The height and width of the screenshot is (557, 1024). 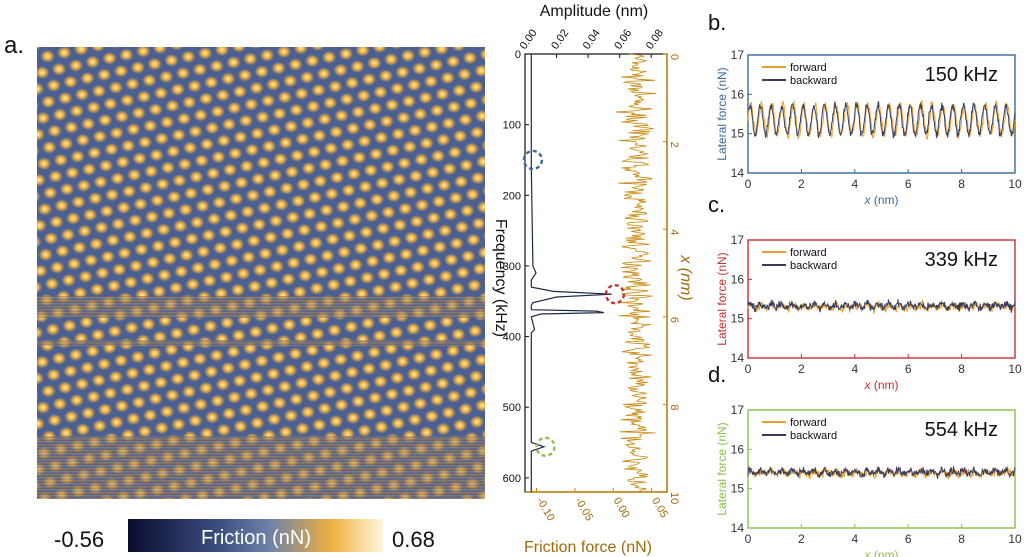 I want to click on amplitude-tick-label: 0.06, so click(x=623, y=39).